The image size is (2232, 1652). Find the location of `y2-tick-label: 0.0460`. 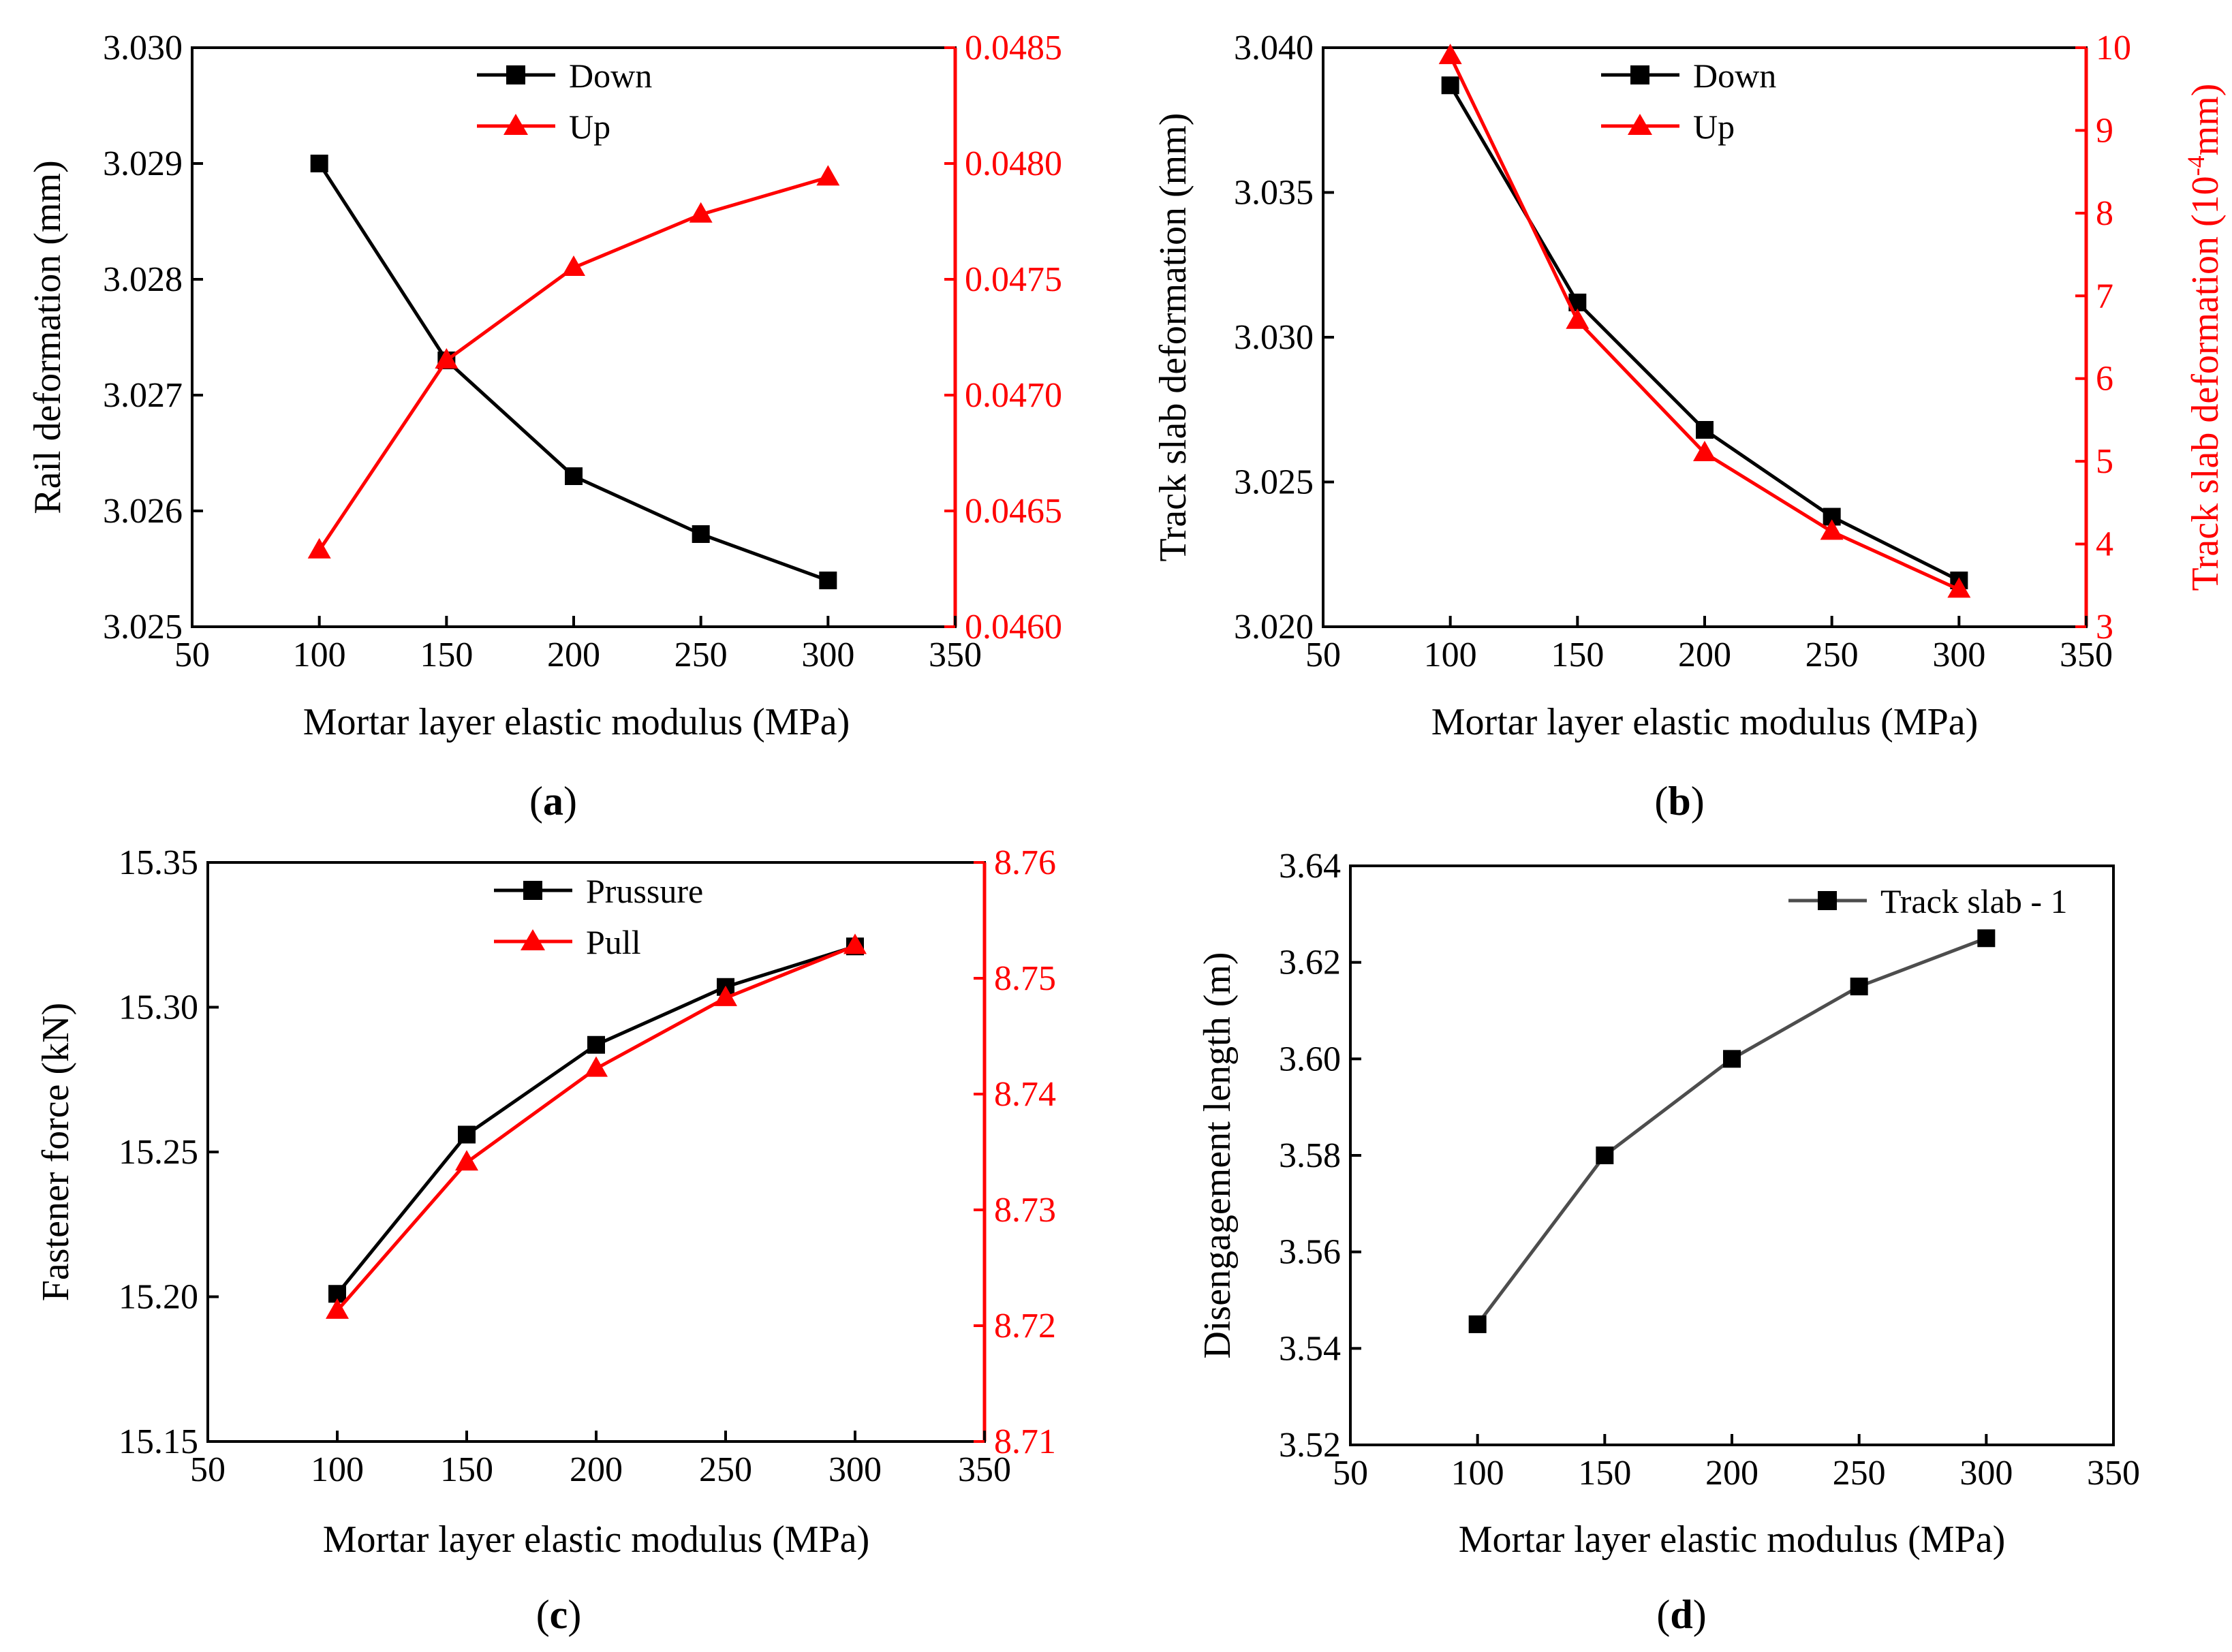

y2-tick-label: 0.0460 is located at coordinates (1013, 627).